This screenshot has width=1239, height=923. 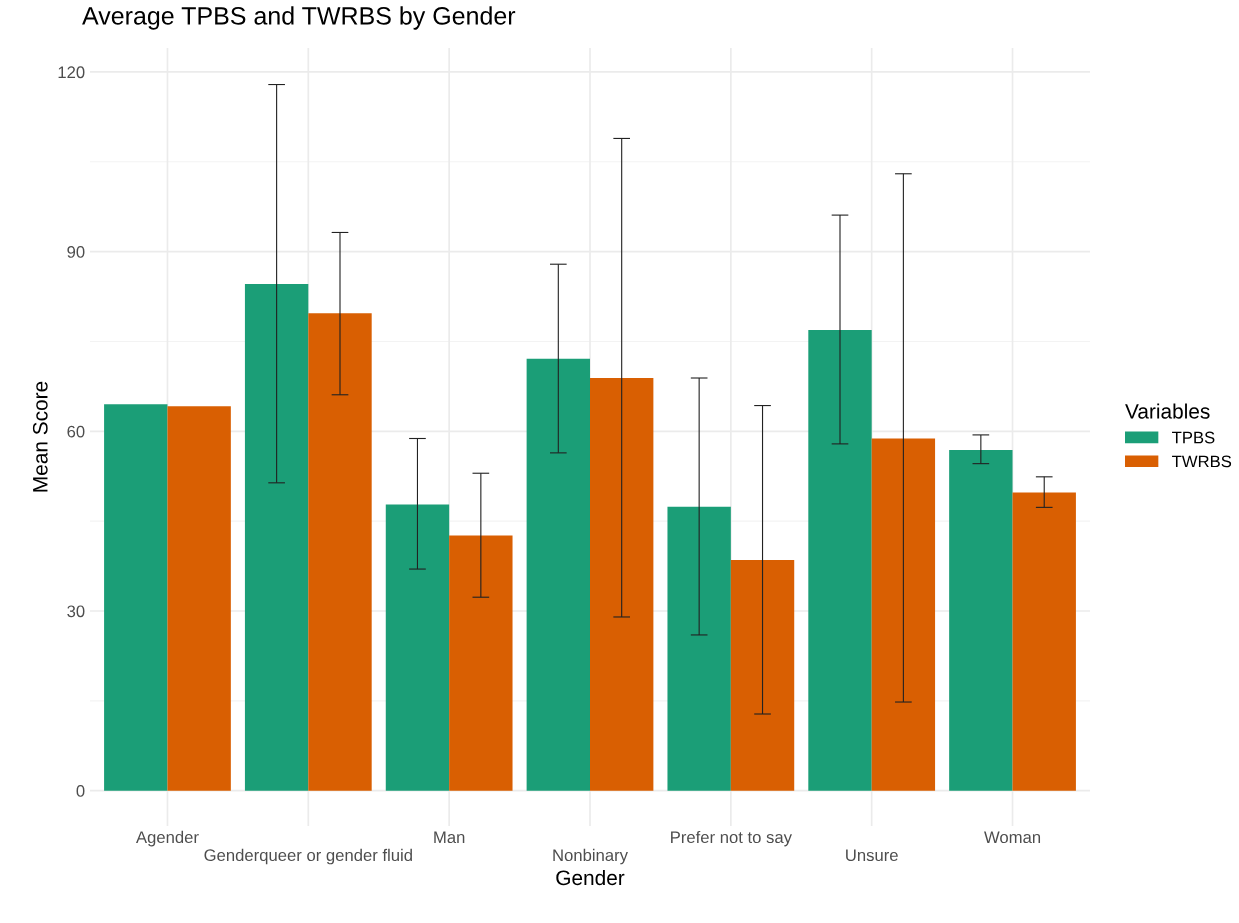 What do you see at coordinates (1202, 461) in the screenshot?
I see `legend-label: TWRBS` at bounding box center [1202, 461].